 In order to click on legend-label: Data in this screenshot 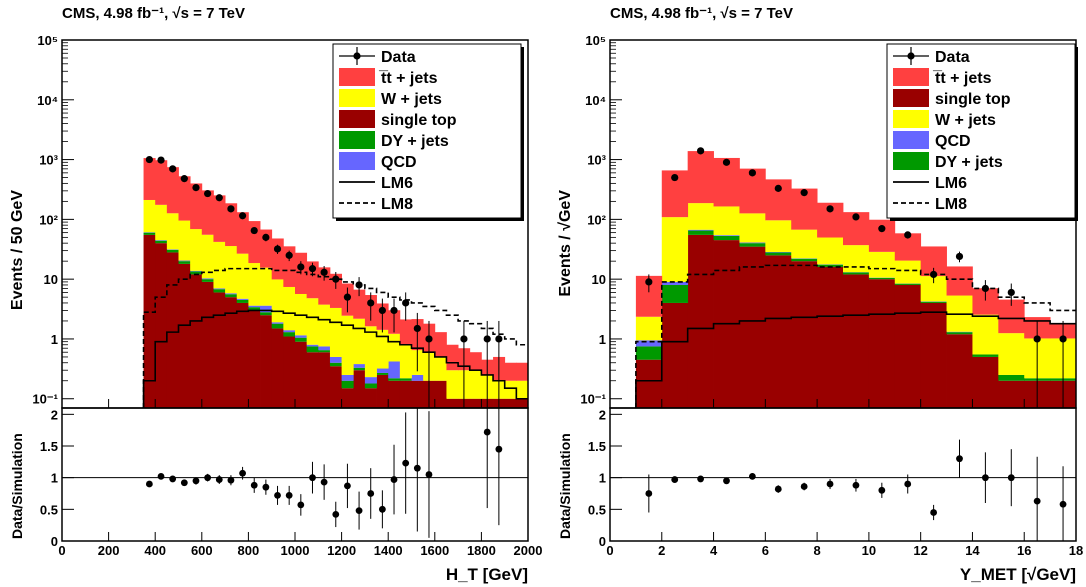, I will do `click(952, 57)`.